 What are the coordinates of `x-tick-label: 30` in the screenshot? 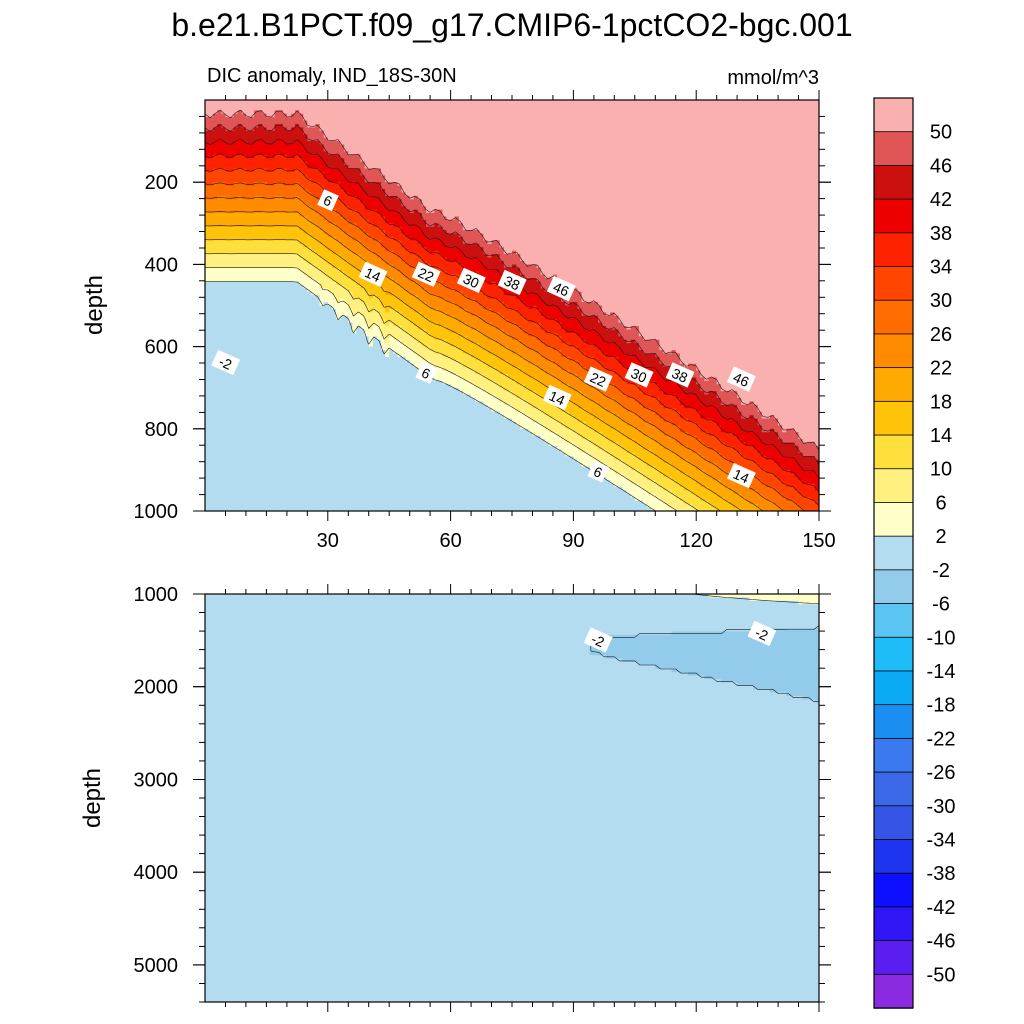 It's located at (328, 541).